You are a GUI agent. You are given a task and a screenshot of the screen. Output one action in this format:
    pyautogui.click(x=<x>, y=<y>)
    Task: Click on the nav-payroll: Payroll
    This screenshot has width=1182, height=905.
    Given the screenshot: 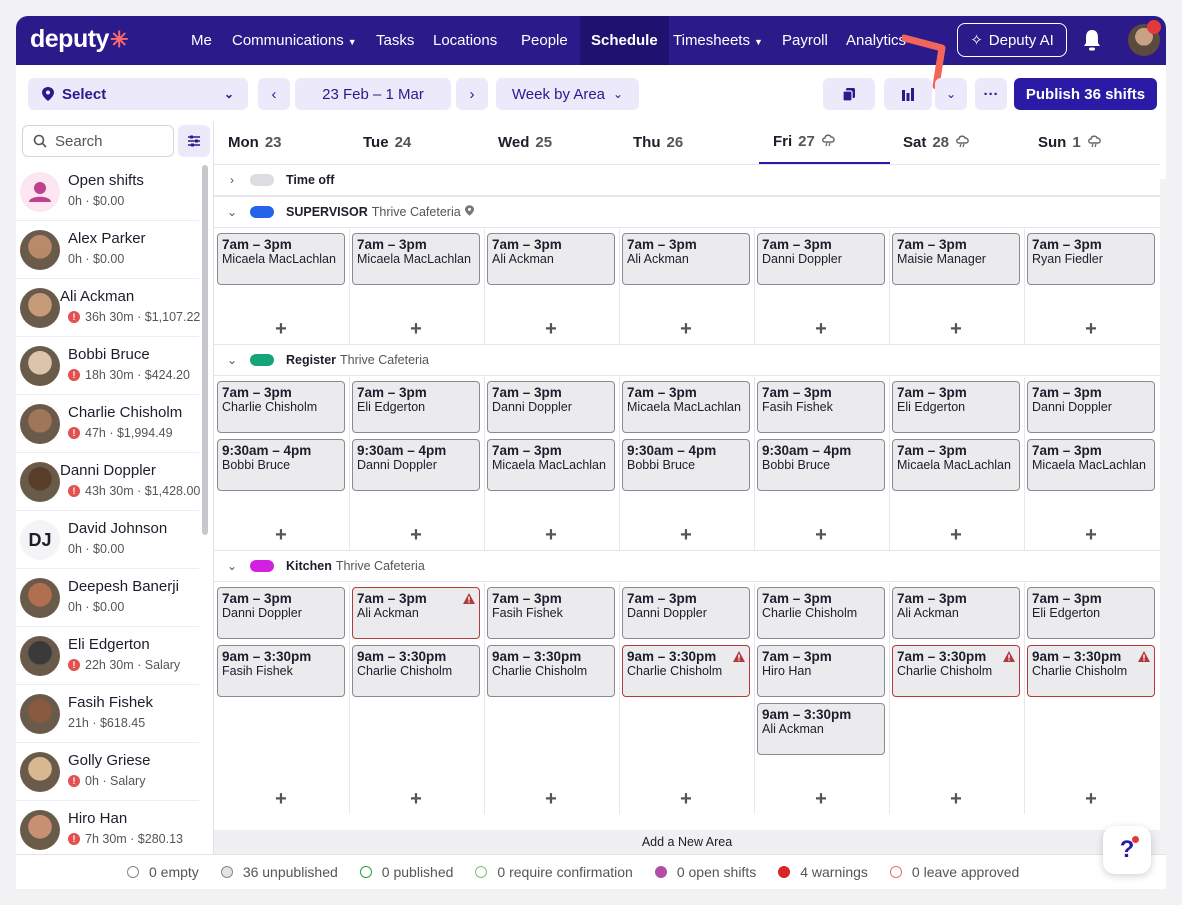 What is the action you would take?
    pyautogui.click(x=805, y=40)
    